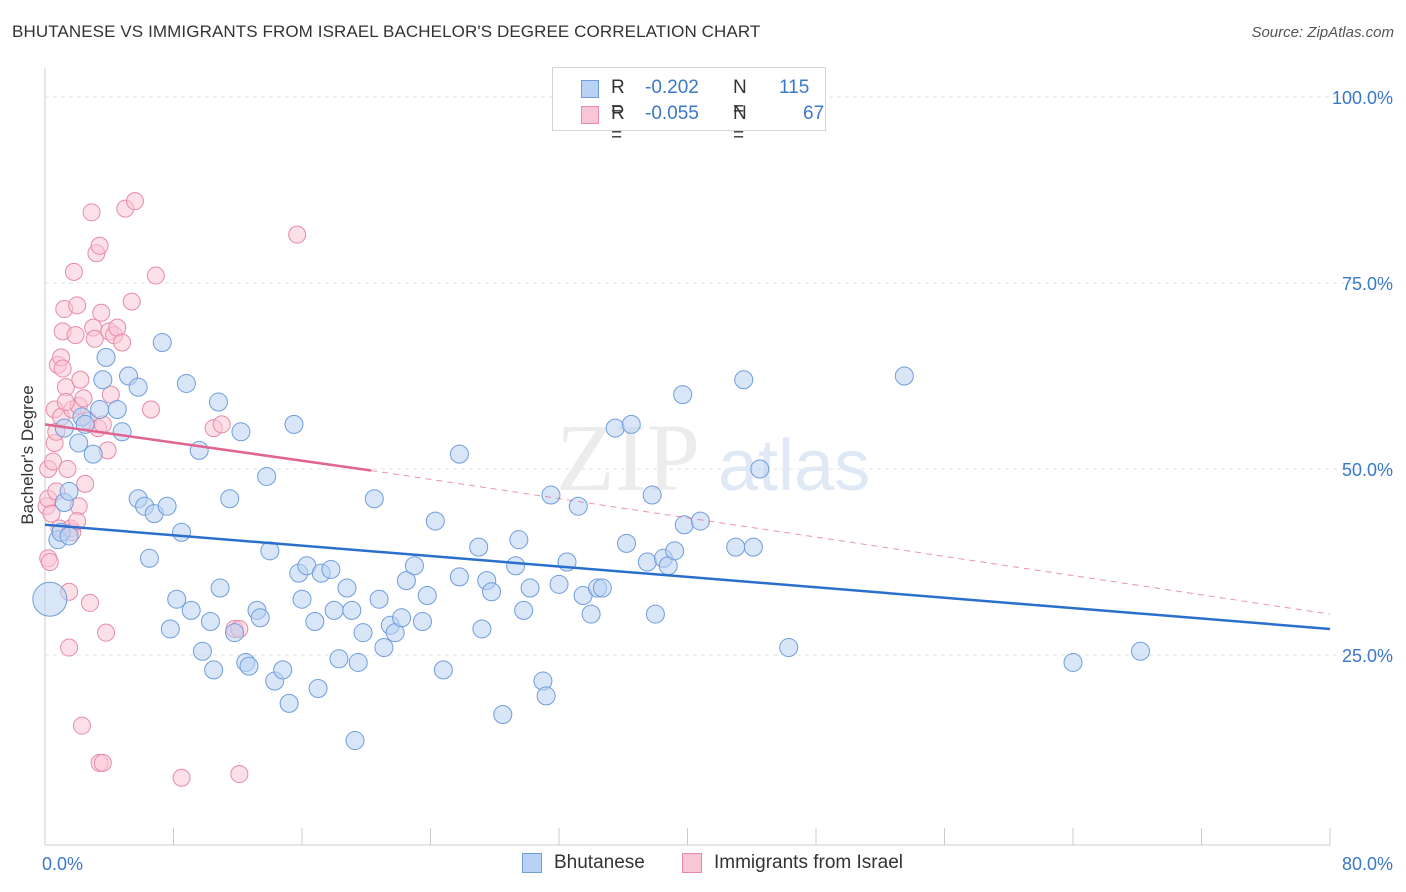 The image size is (1406, 892). I want to click on bhutanese-trend-line, so click(687, 577).